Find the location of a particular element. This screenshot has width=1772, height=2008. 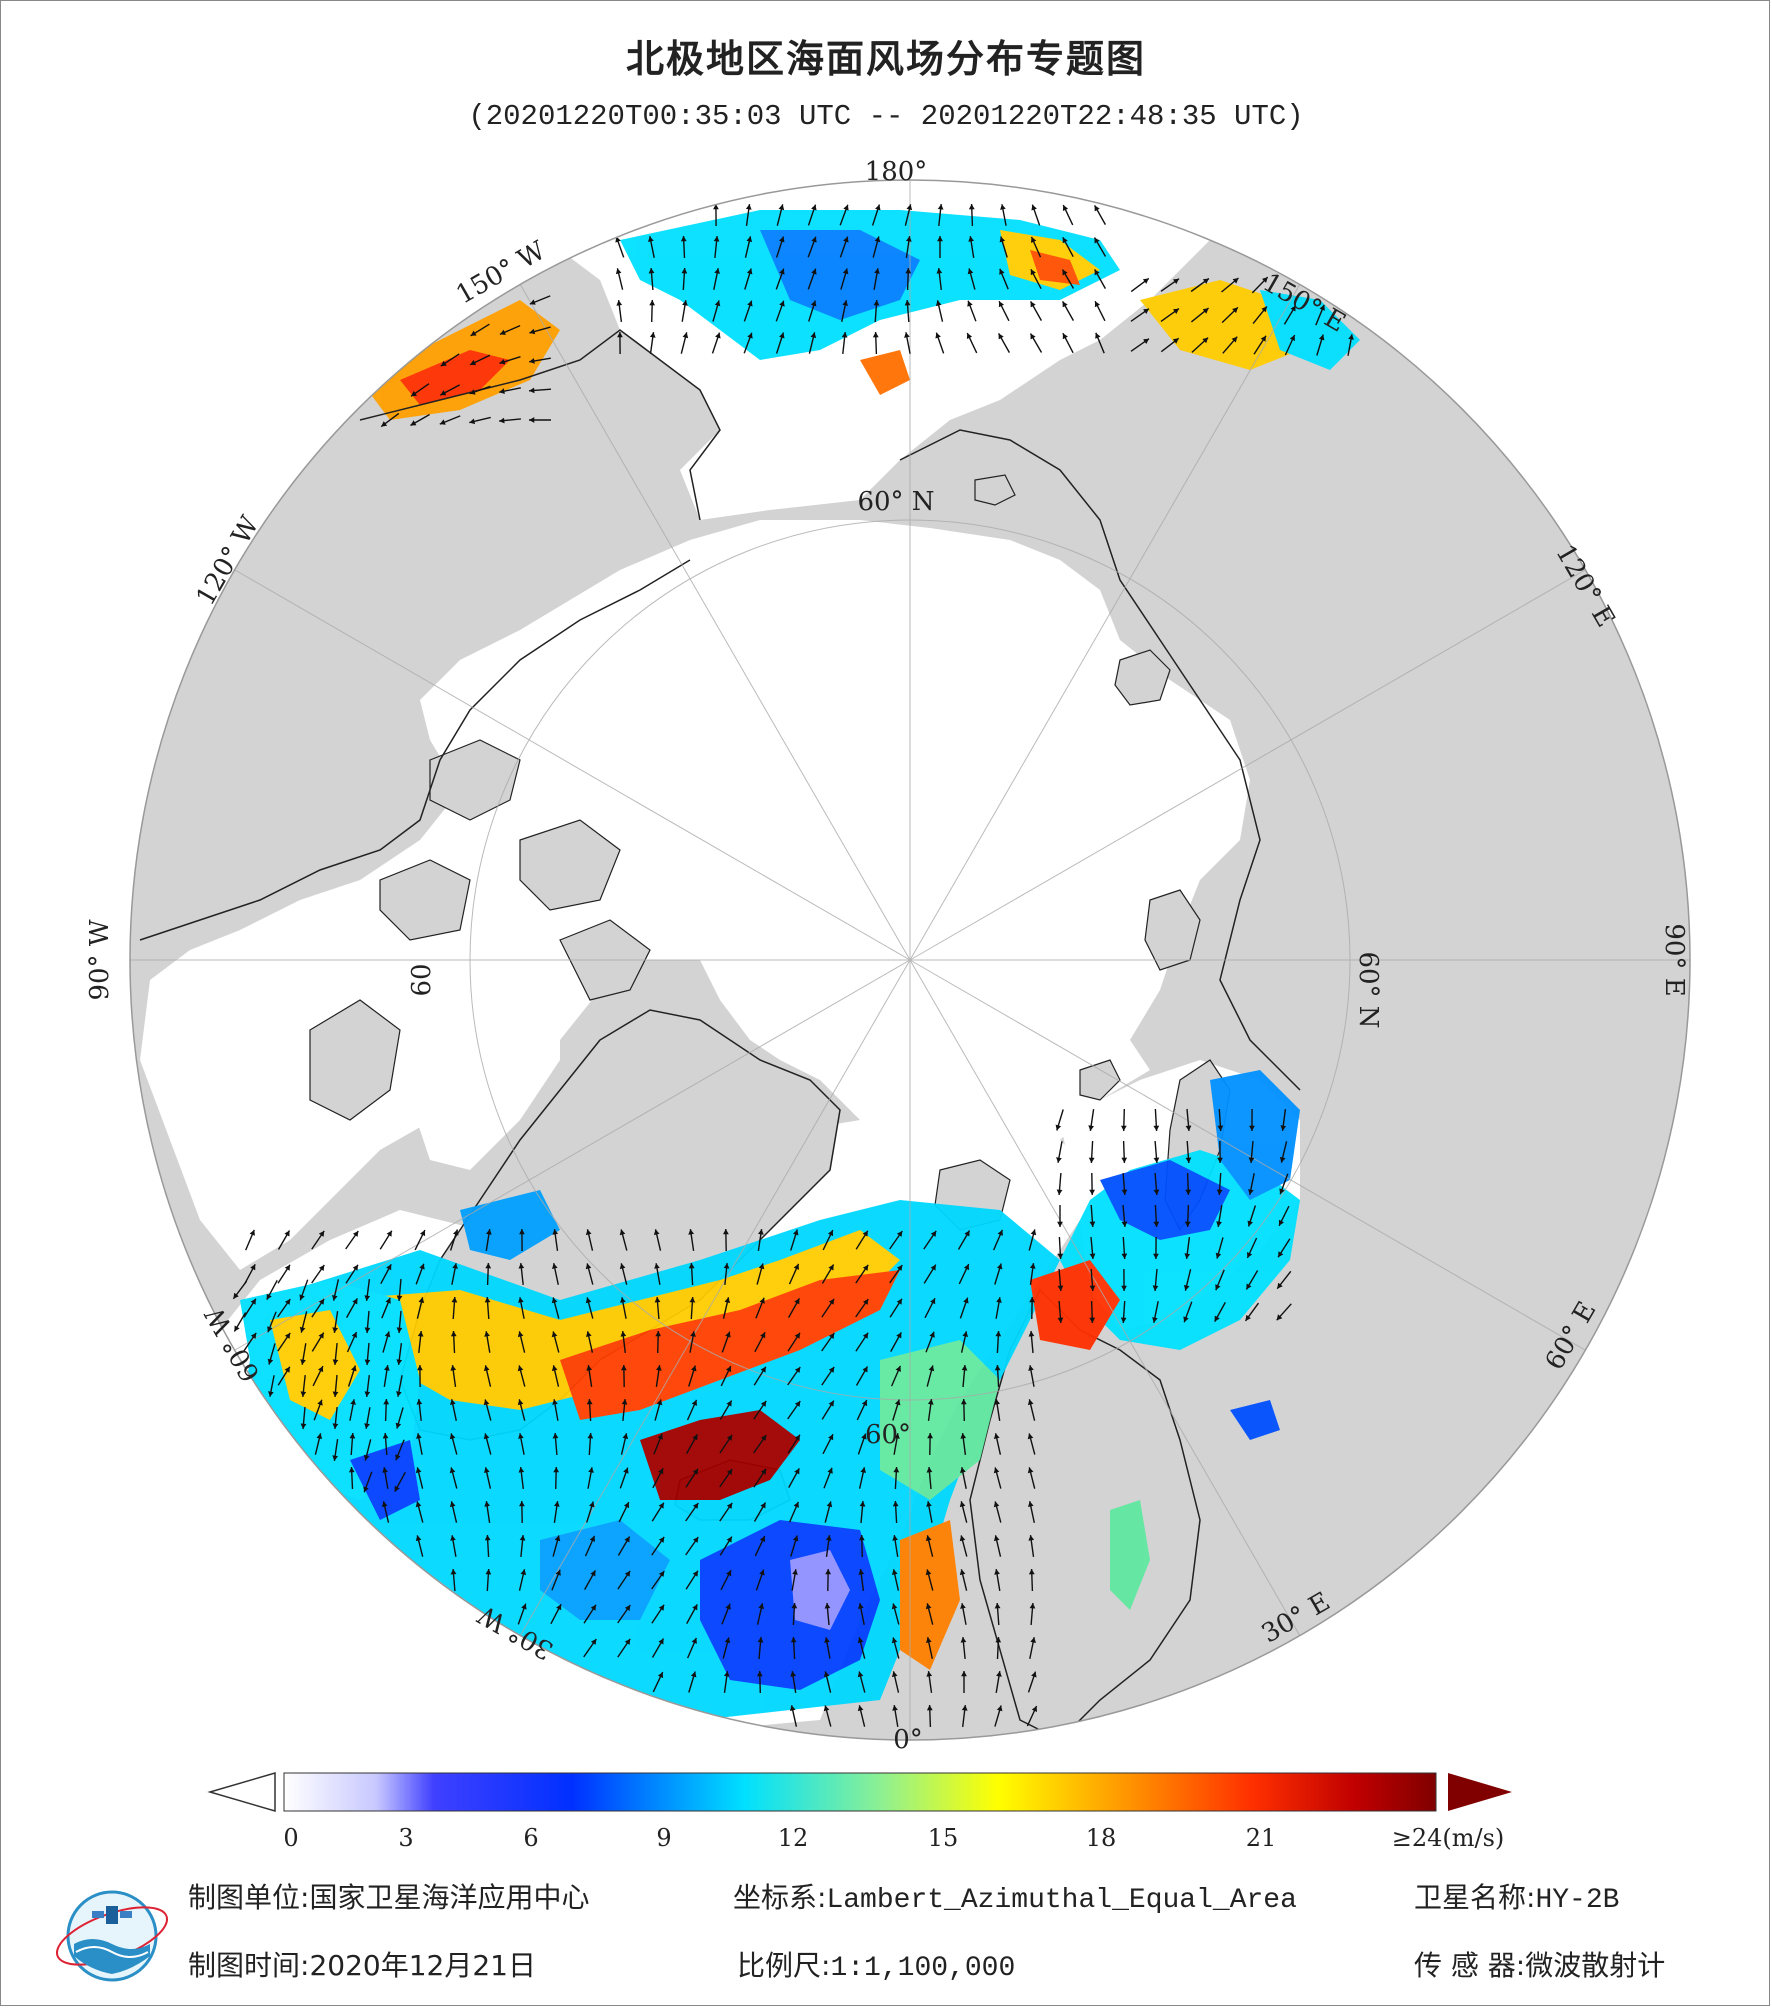

map-title: 北极地区海面风场分布专题图 is located at coordinates (885, 59).